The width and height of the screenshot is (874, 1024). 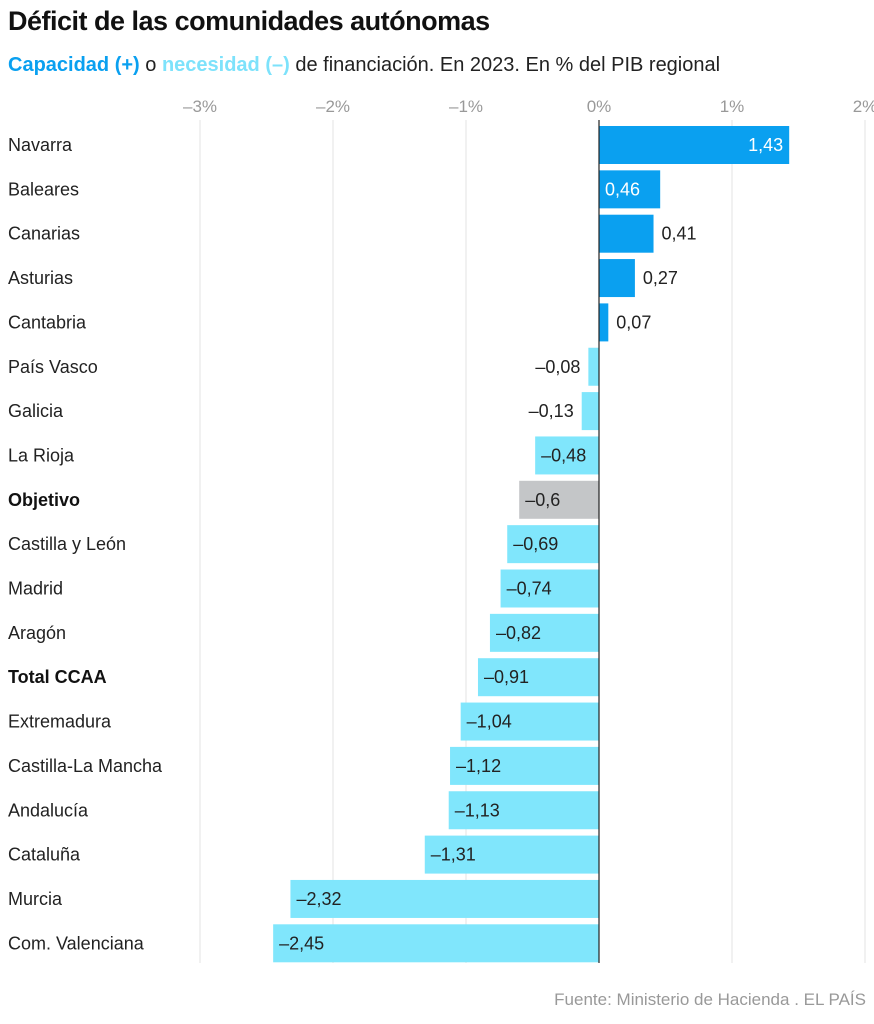 I want to click on category-label: Madrid, so click(x=35, y=589).